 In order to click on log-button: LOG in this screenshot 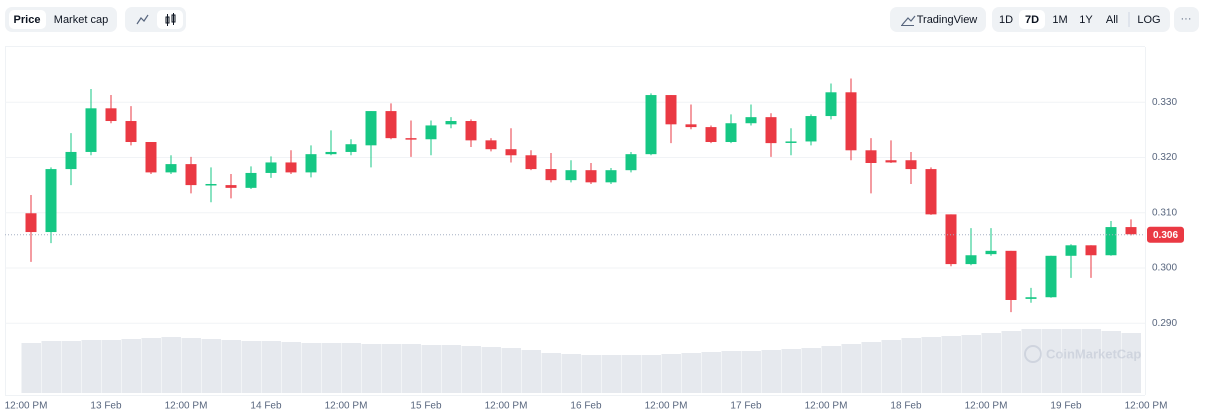, I will do `click(1148, 20)`.